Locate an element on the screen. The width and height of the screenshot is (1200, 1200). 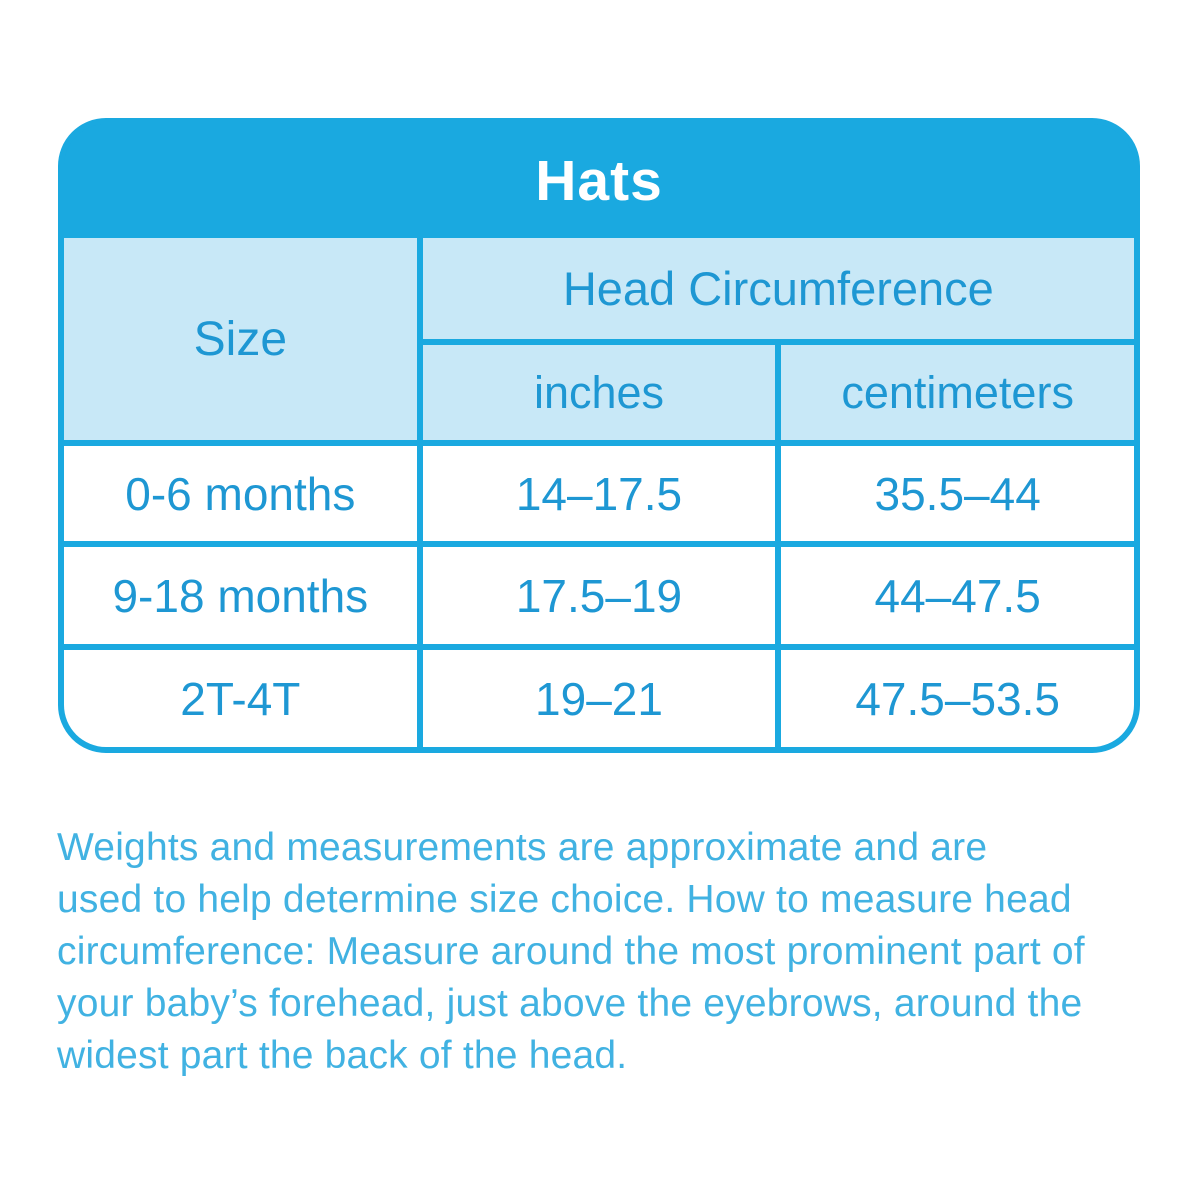
head-circumference-header: Head Circumference is located at coordinates (778, 288).